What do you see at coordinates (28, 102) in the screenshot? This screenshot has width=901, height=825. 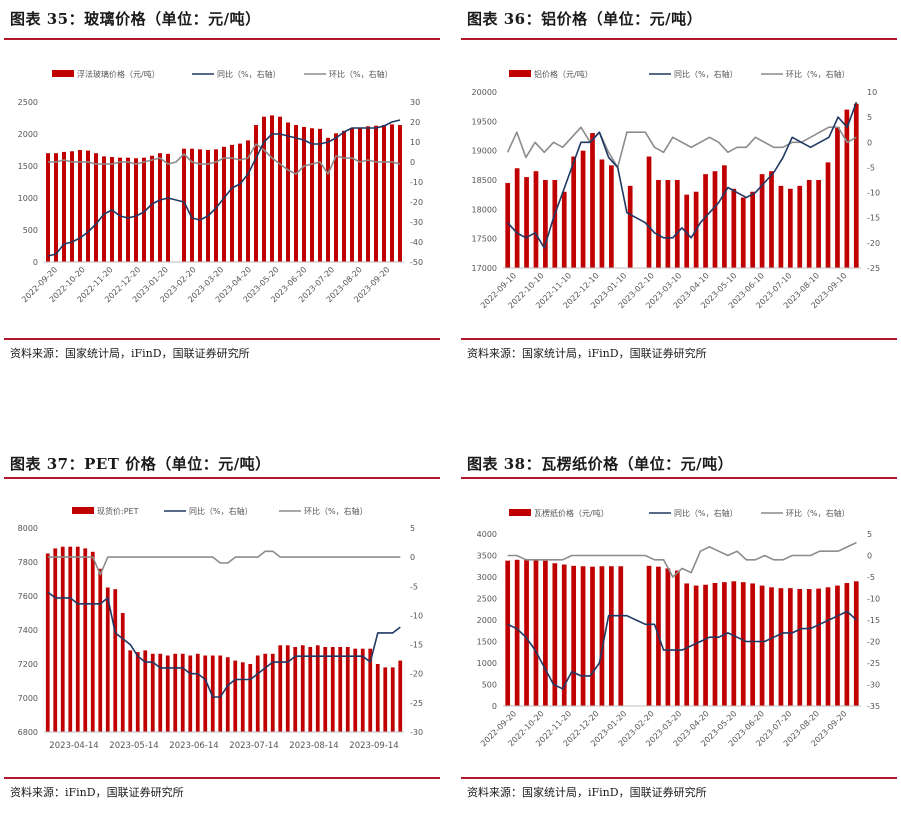 I see `y-tick-label: 2500` at bounding box center [28, 102].